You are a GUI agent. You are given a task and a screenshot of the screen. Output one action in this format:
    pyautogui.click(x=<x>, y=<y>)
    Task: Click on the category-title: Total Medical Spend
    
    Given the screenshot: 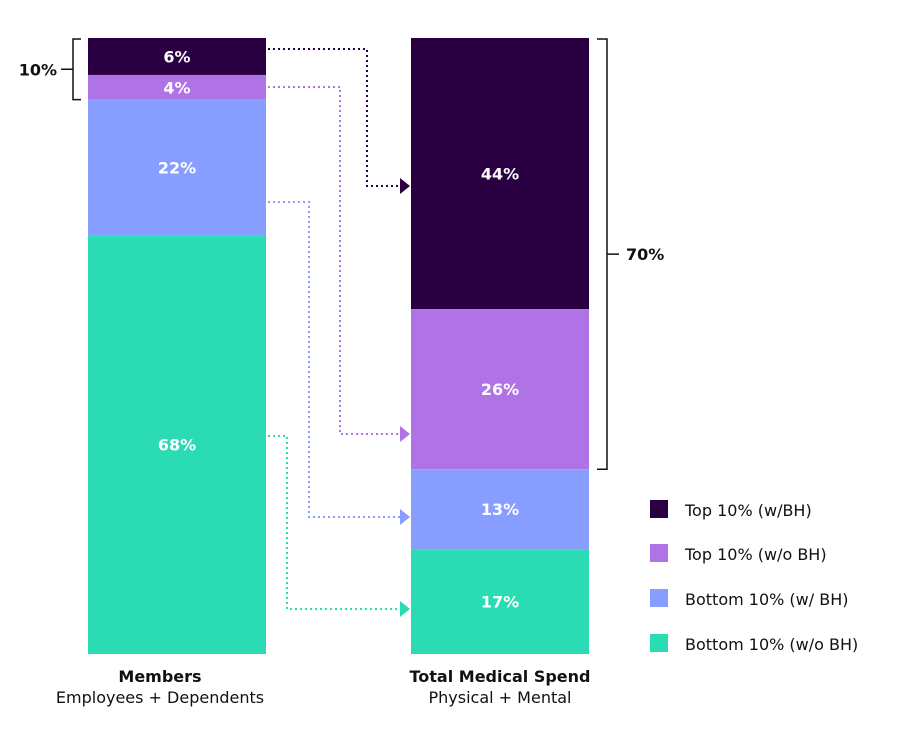 What is the action you would take?
    pyautogui.click(x=500, y=676)
    